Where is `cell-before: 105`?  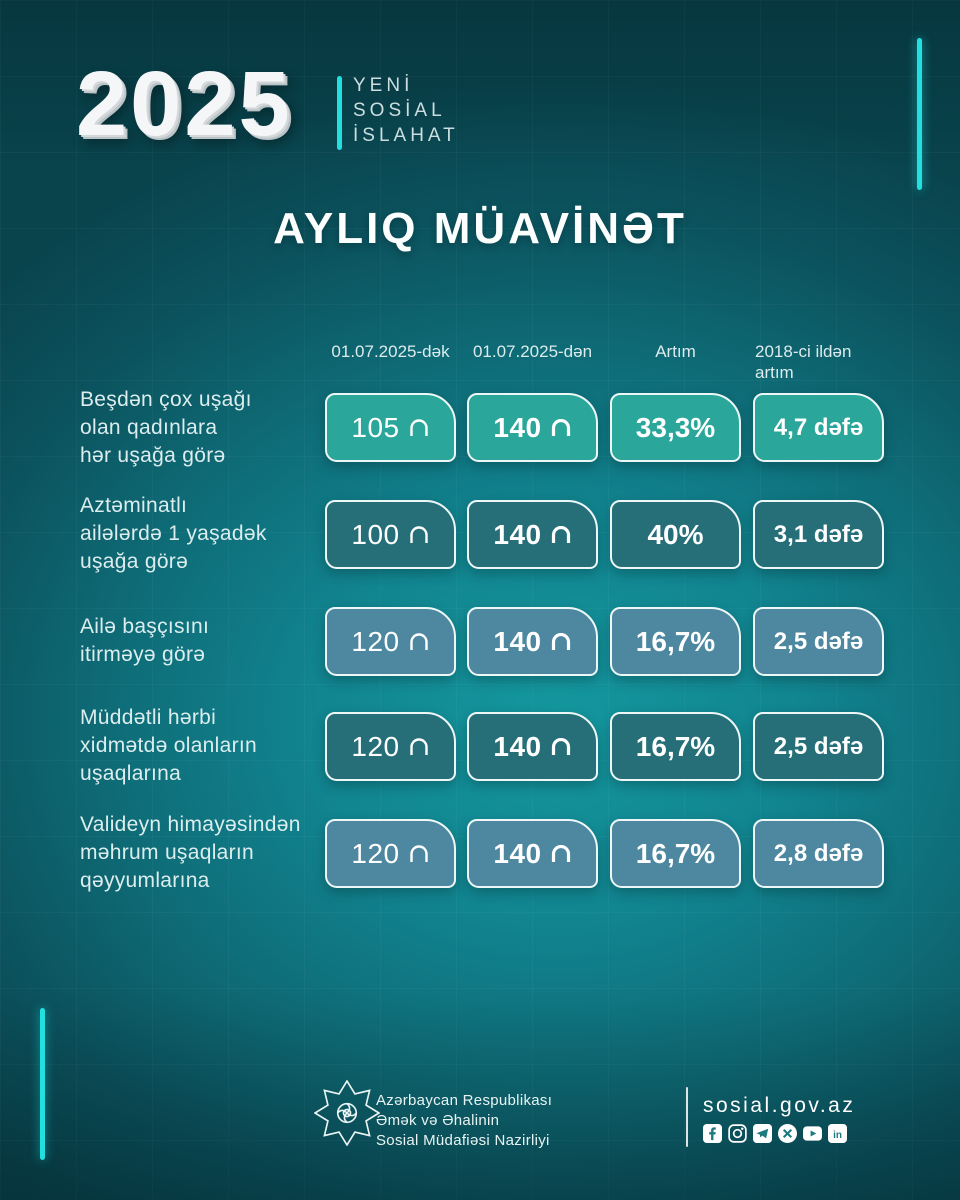
cell-before: 105 is located at coordinates (390, 427).